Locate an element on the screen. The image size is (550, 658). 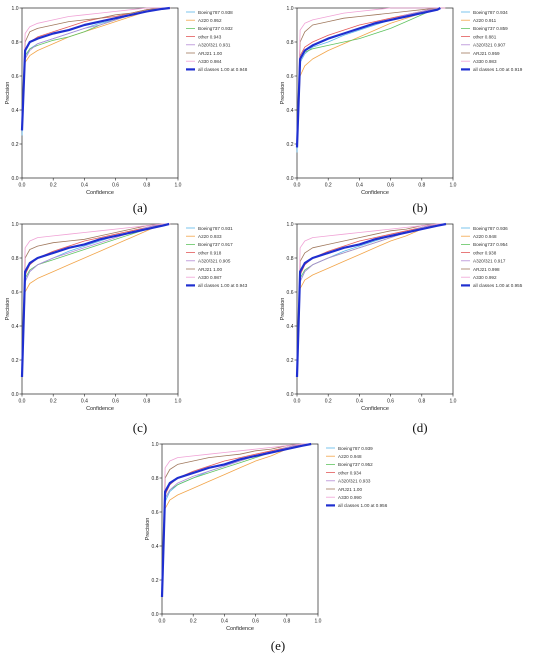
caption-d: (d) is located at coordinates (420, 427).